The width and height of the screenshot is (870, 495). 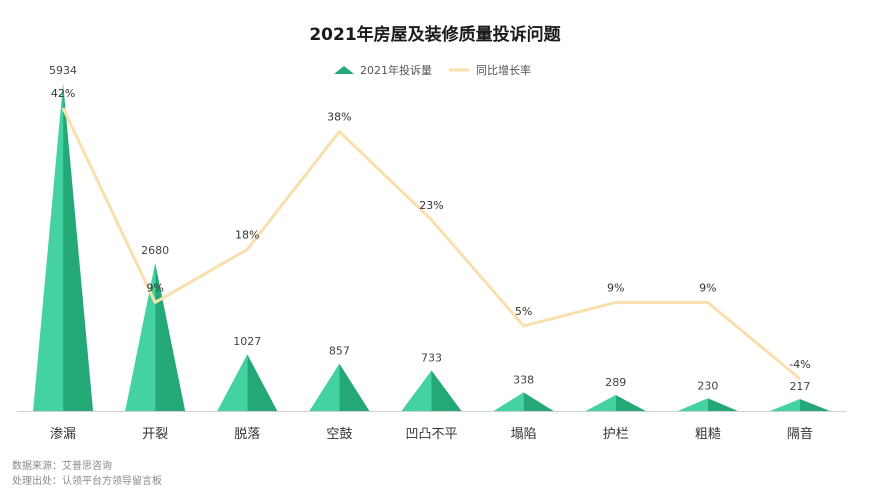 I want to click on x-tick-label: 护栏, so click(x=616, y=434).